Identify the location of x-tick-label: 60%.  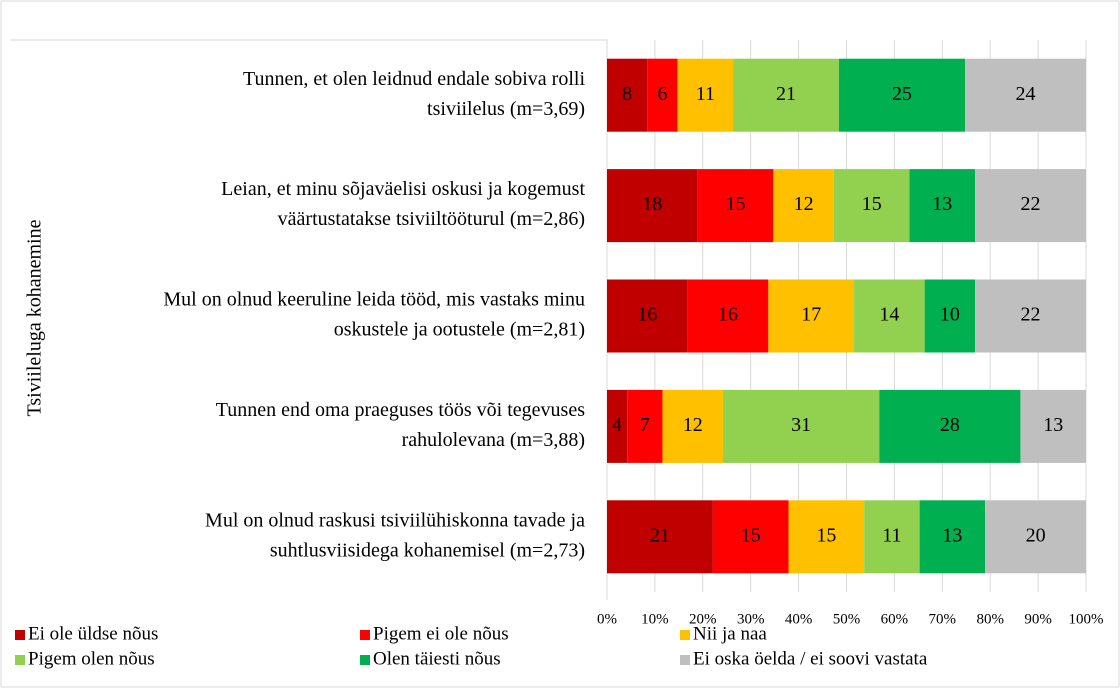
(895, 619).